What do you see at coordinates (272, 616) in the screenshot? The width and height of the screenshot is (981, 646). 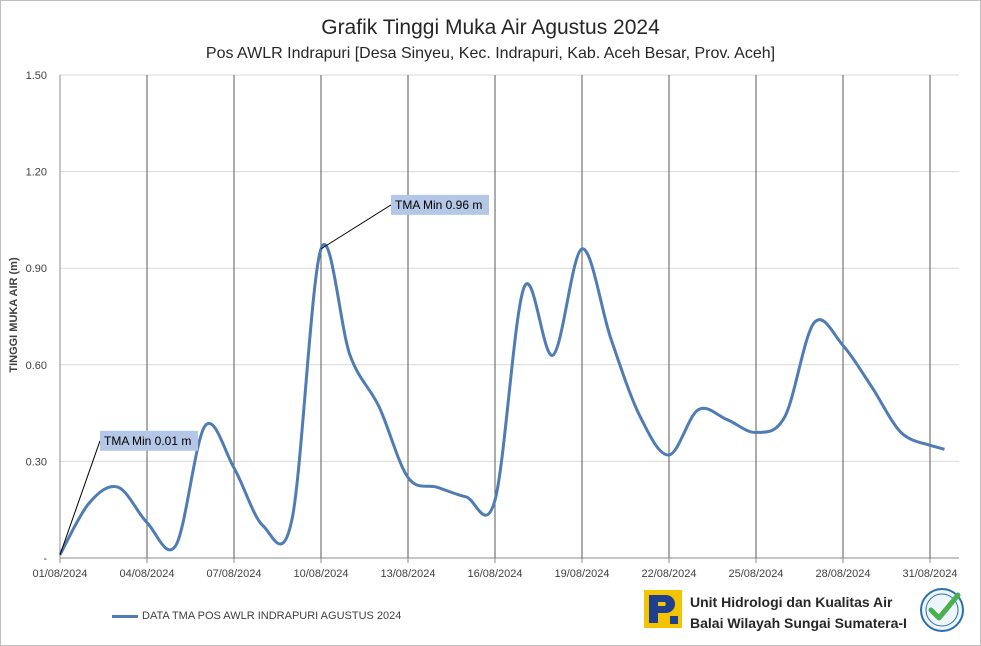 I see `legend-label: DATA TMA POS AWLR INDRAPURI AGUSTUS 2024` at bounding box center [272, 616].